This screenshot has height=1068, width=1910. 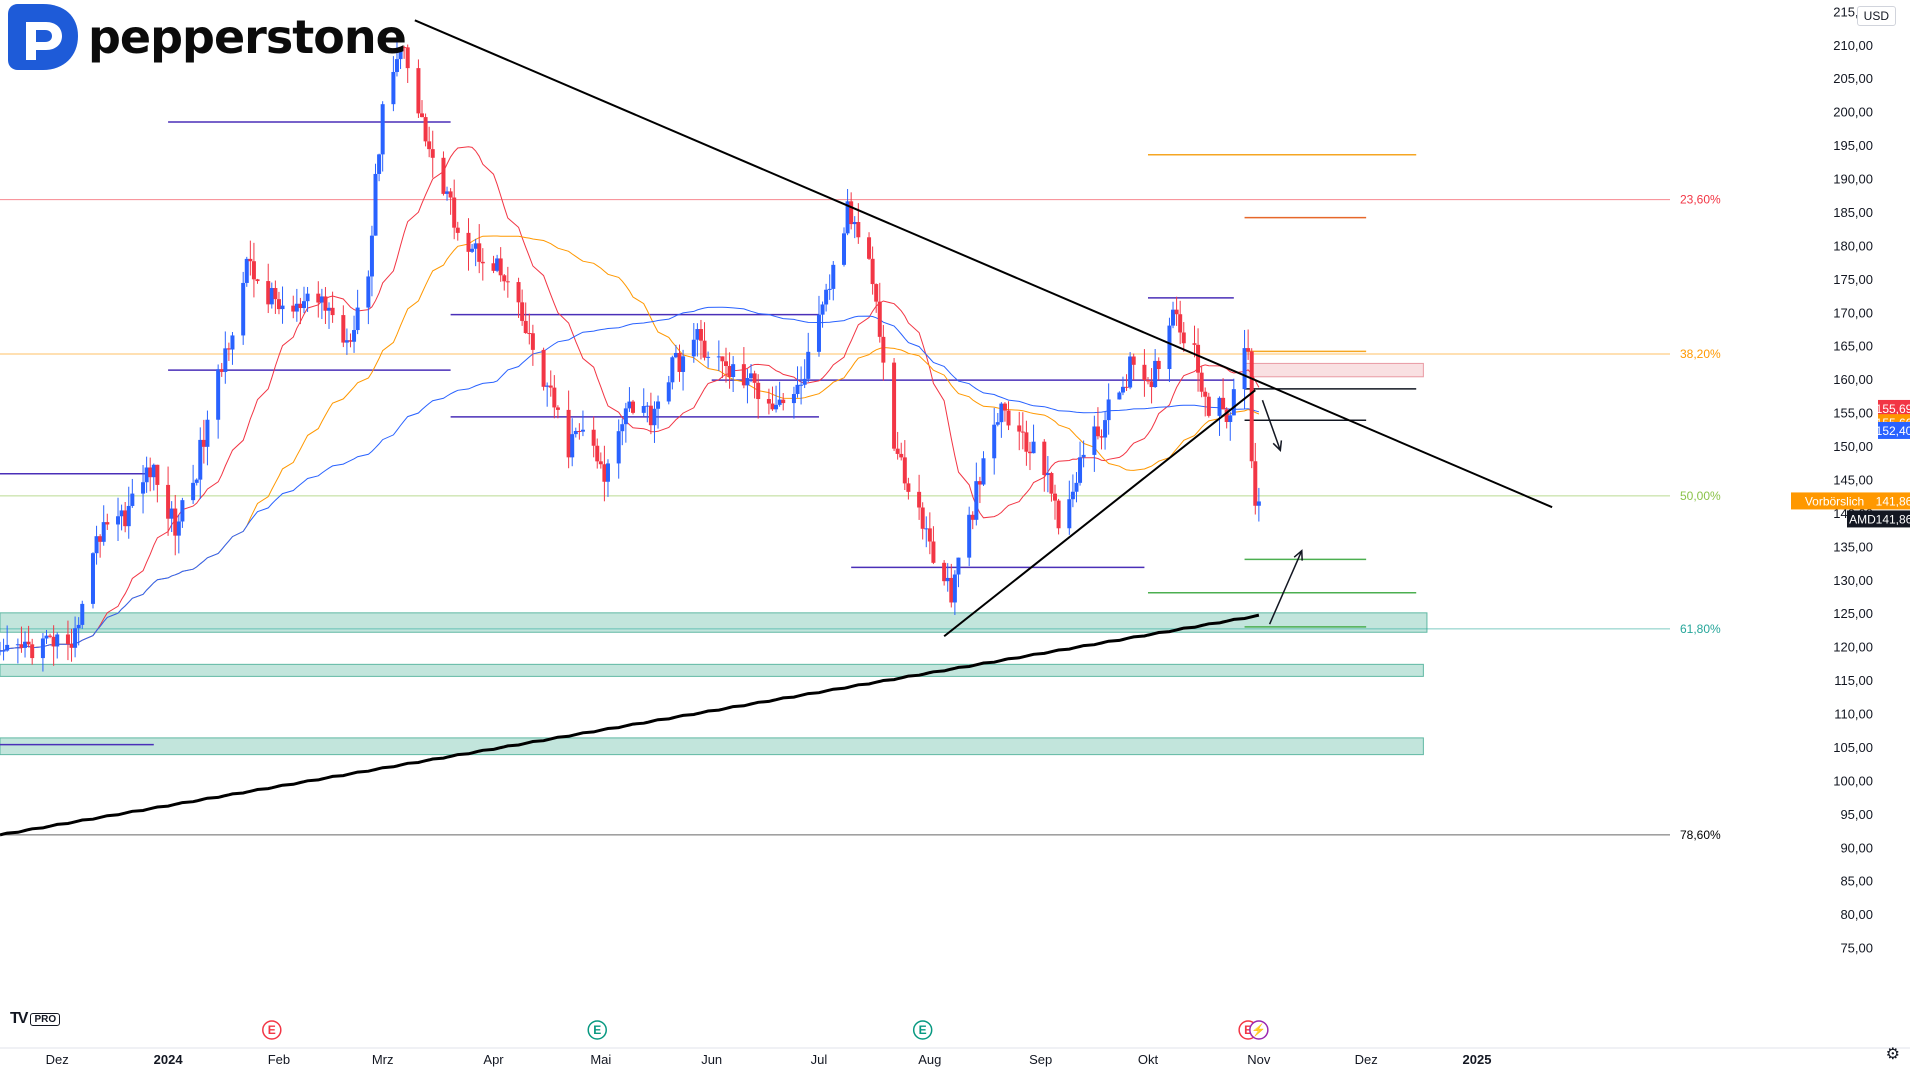 I want to click on currency-selector: USD, so click(x=1876, y=16).